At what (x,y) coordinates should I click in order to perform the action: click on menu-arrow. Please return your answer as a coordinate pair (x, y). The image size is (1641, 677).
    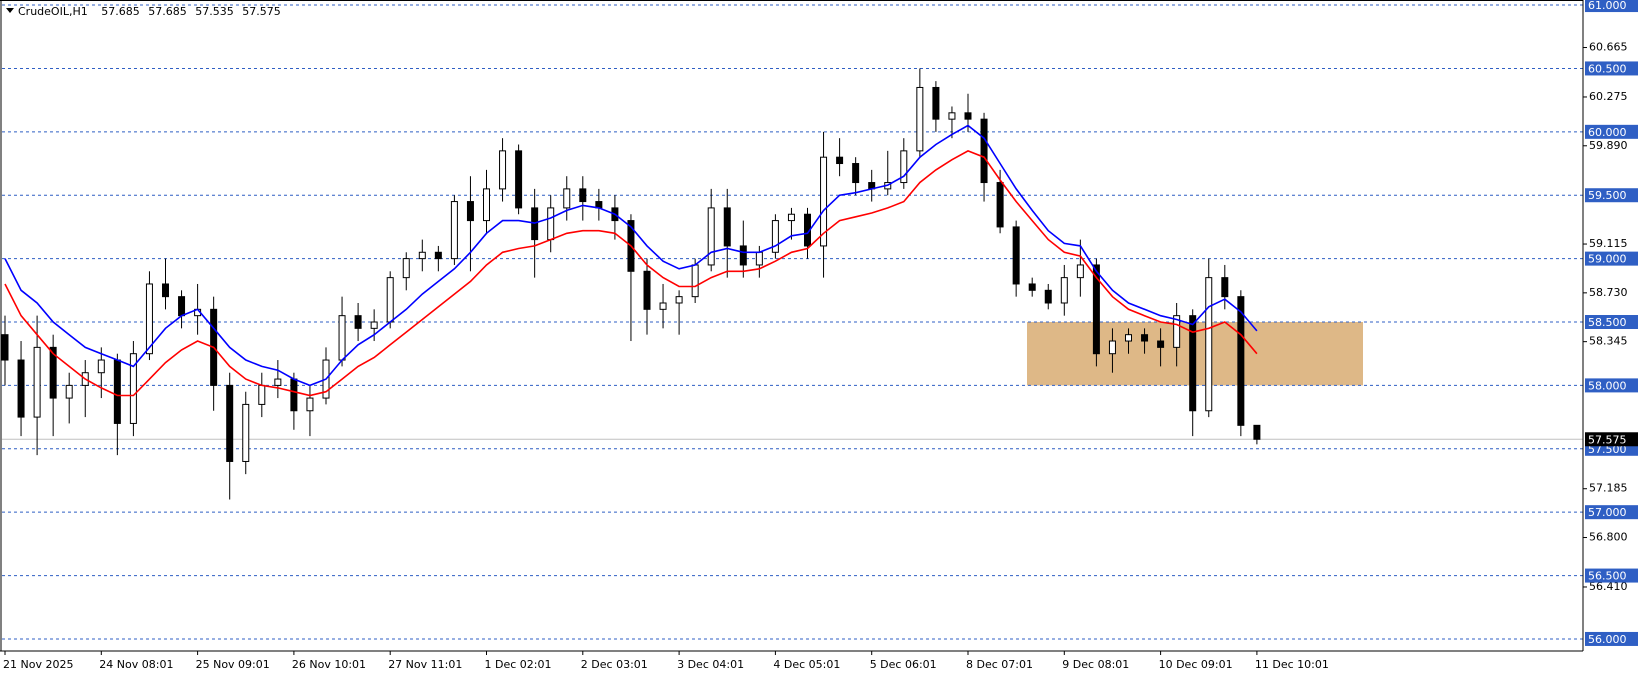
    Looking at the image, I should click on (10, 10).